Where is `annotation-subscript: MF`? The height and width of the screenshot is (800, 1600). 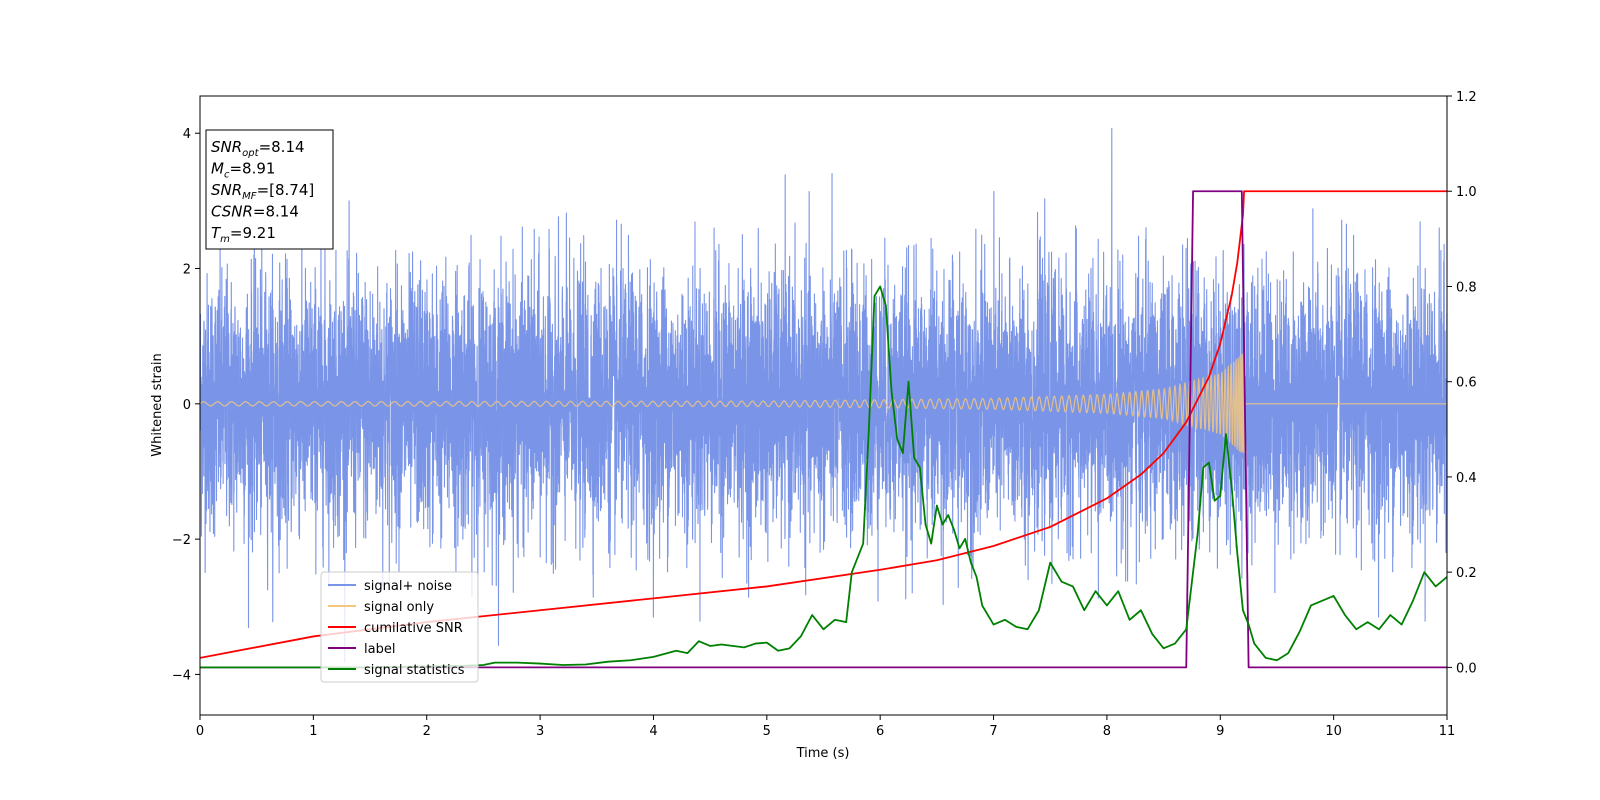
annotation-subscript: MF is located at coordinates (249, 196).